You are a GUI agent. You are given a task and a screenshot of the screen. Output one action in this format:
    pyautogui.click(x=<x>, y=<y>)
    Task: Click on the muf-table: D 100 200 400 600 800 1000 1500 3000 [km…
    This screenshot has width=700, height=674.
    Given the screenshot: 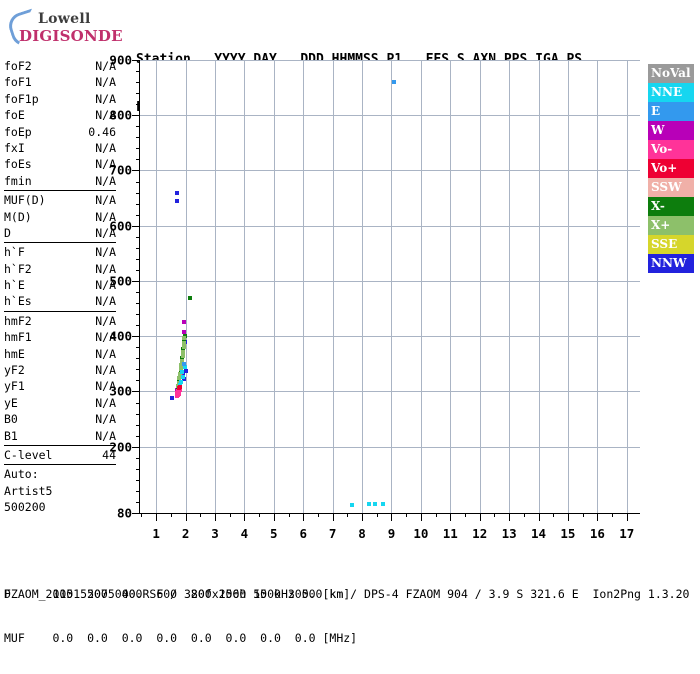 What is the action you would take?
    pyautogui.click(x=180, y=616)
    